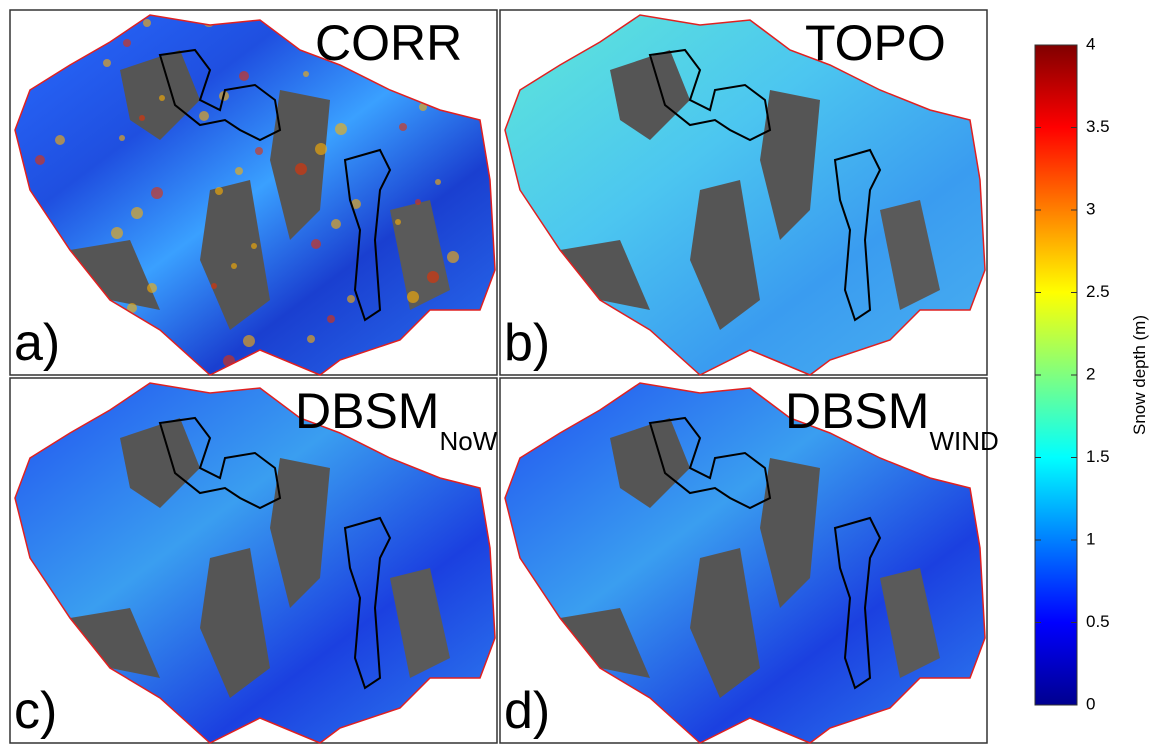 The image size is (1156, 744). What do you see at coordinates (963, 441) in the screenshot?
I see `panel-title-subscript: WIND` at bounding box center [963, 441].